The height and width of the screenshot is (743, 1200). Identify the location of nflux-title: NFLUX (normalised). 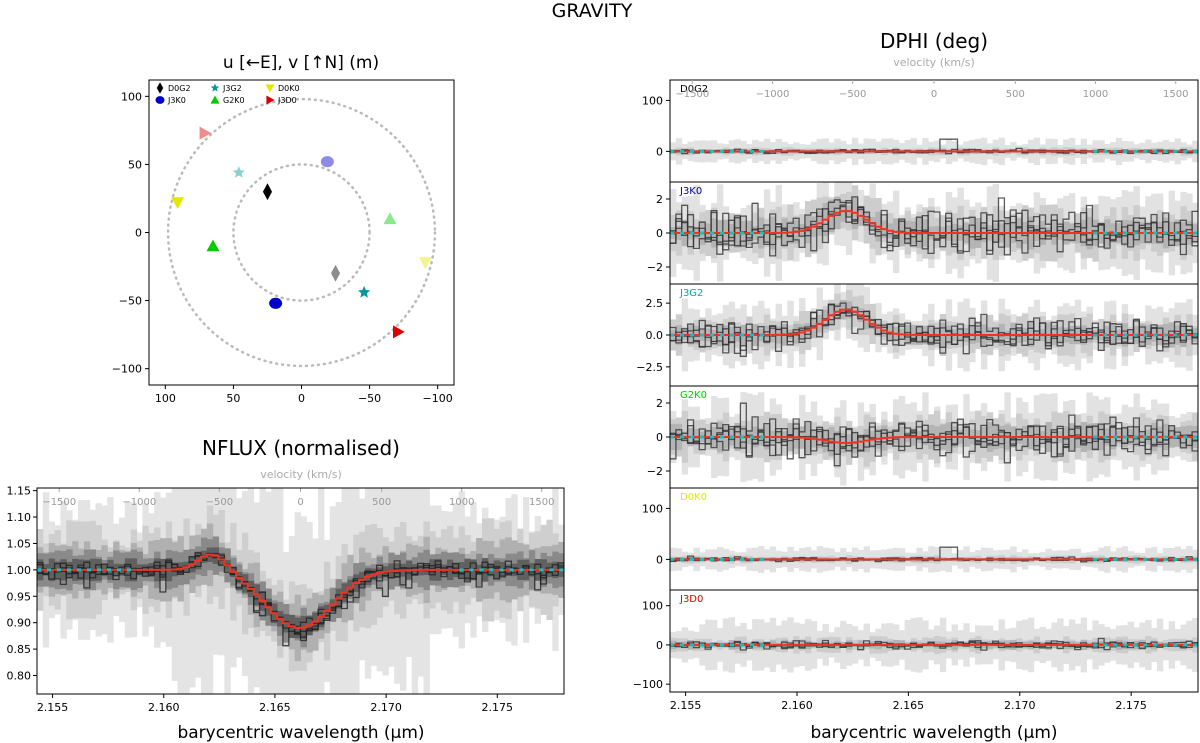
(301, 448).